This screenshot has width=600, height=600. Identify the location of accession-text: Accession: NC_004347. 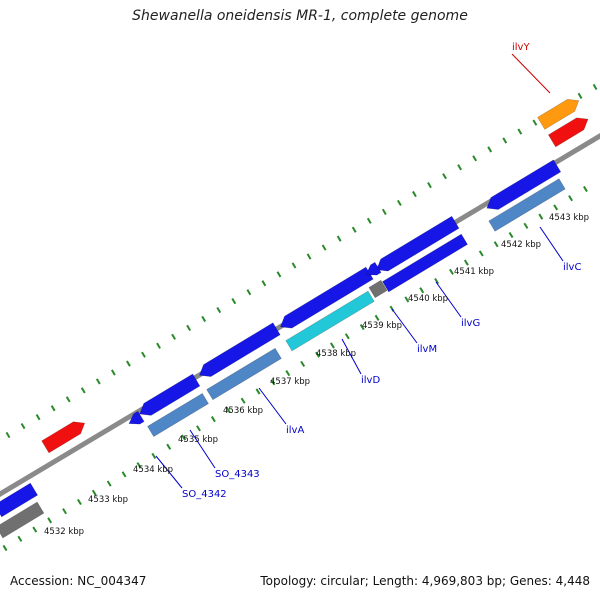
(78, 581).